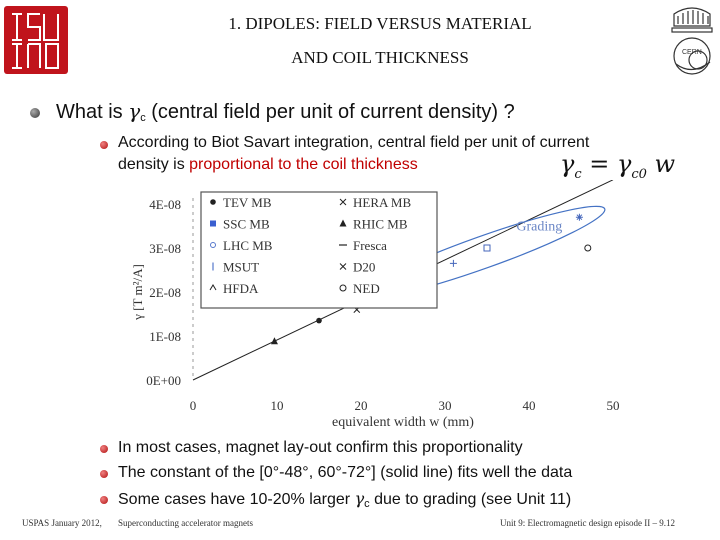 This screenshot has width=720, height=540. What do you see at coordinates (359, 498) in the screenshot?
I see `bottom-gamma-symbol: γ` at bounding box center [359, 498].